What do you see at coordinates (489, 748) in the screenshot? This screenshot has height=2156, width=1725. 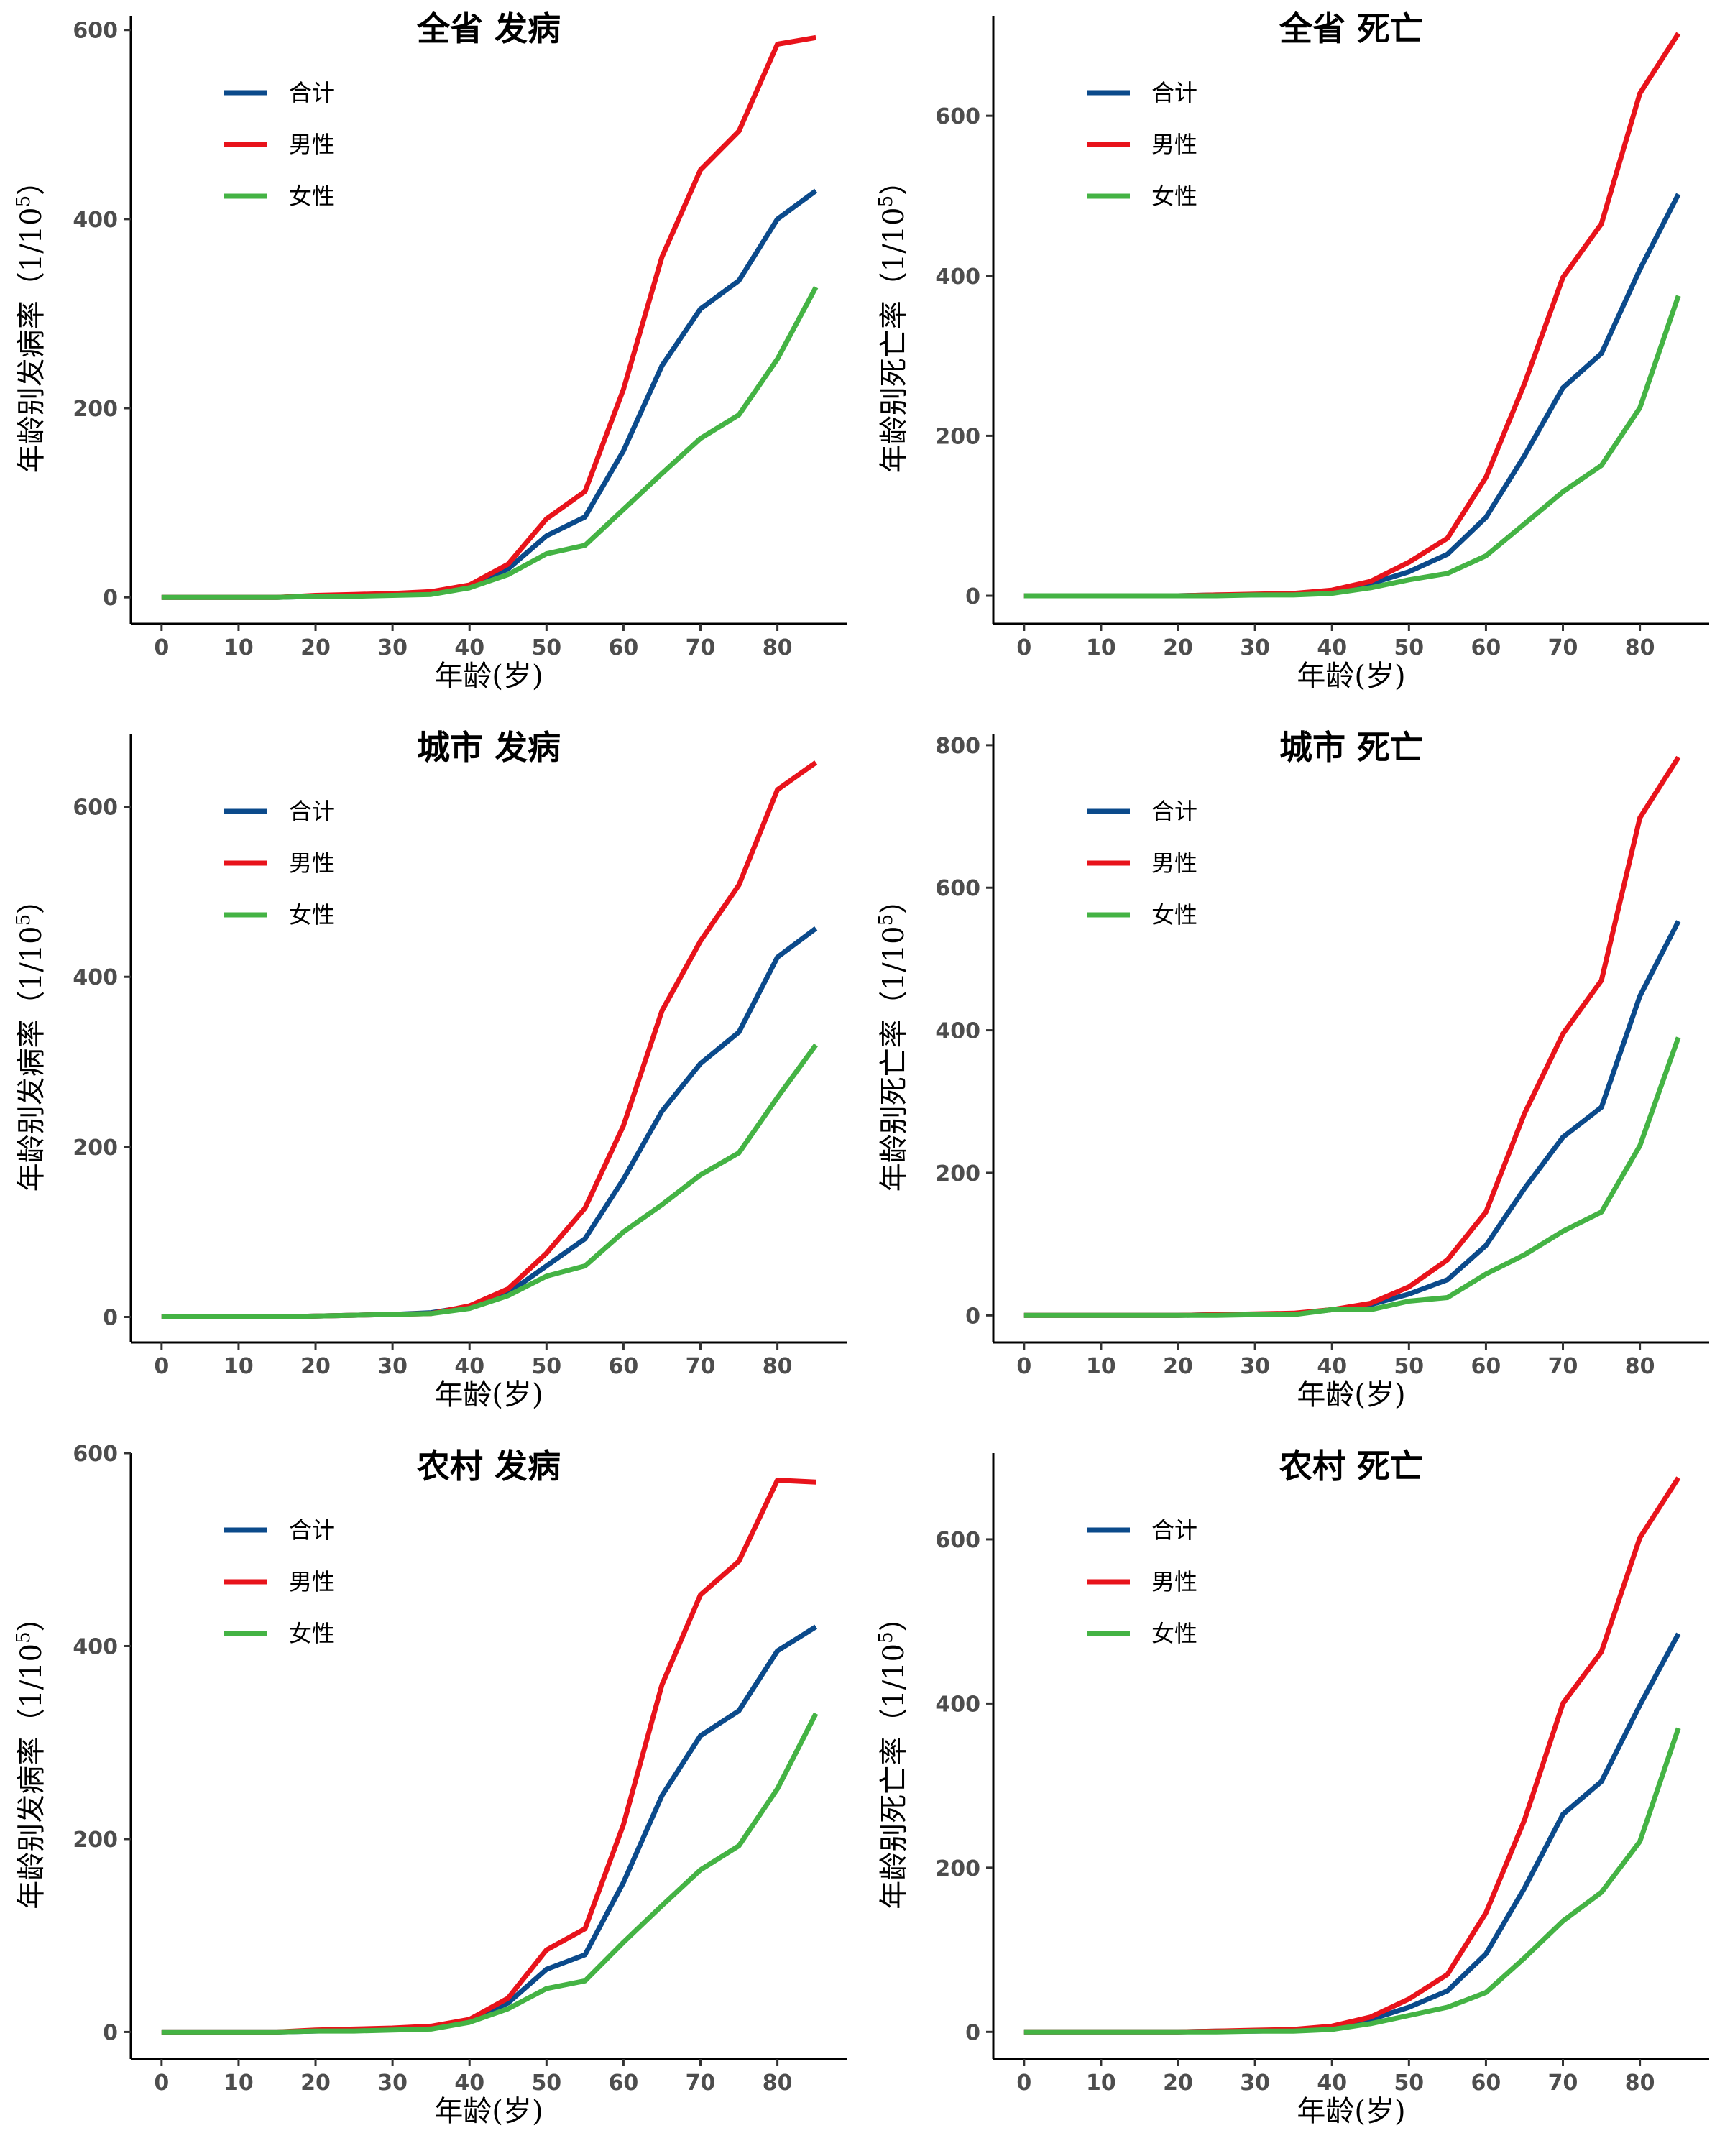 I see `chart-title: 城市 发病` at bounding box center [489, 748].